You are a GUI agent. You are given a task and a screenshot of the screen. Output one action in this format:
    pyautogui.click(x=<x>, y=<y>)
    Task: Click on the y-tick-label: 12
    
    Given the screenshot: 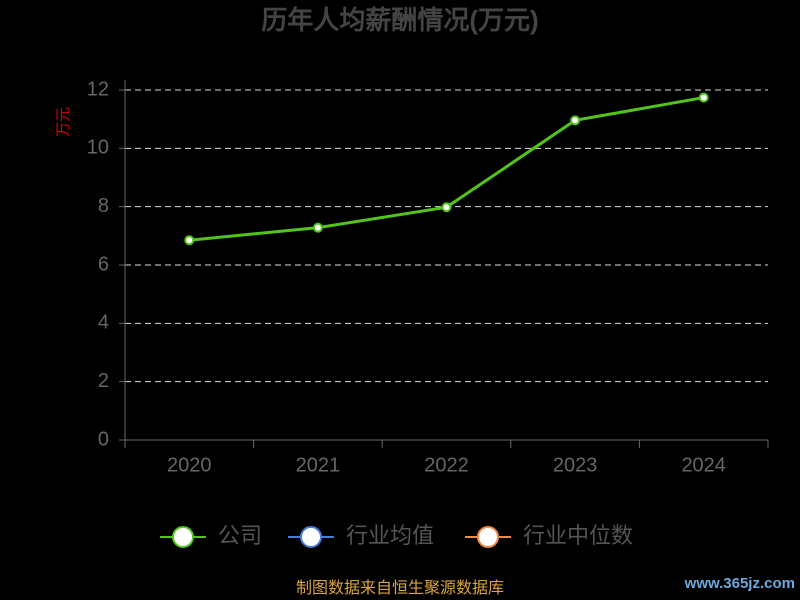 What is the action you would take?
    pyautogui.click(x=98, y=89)
    